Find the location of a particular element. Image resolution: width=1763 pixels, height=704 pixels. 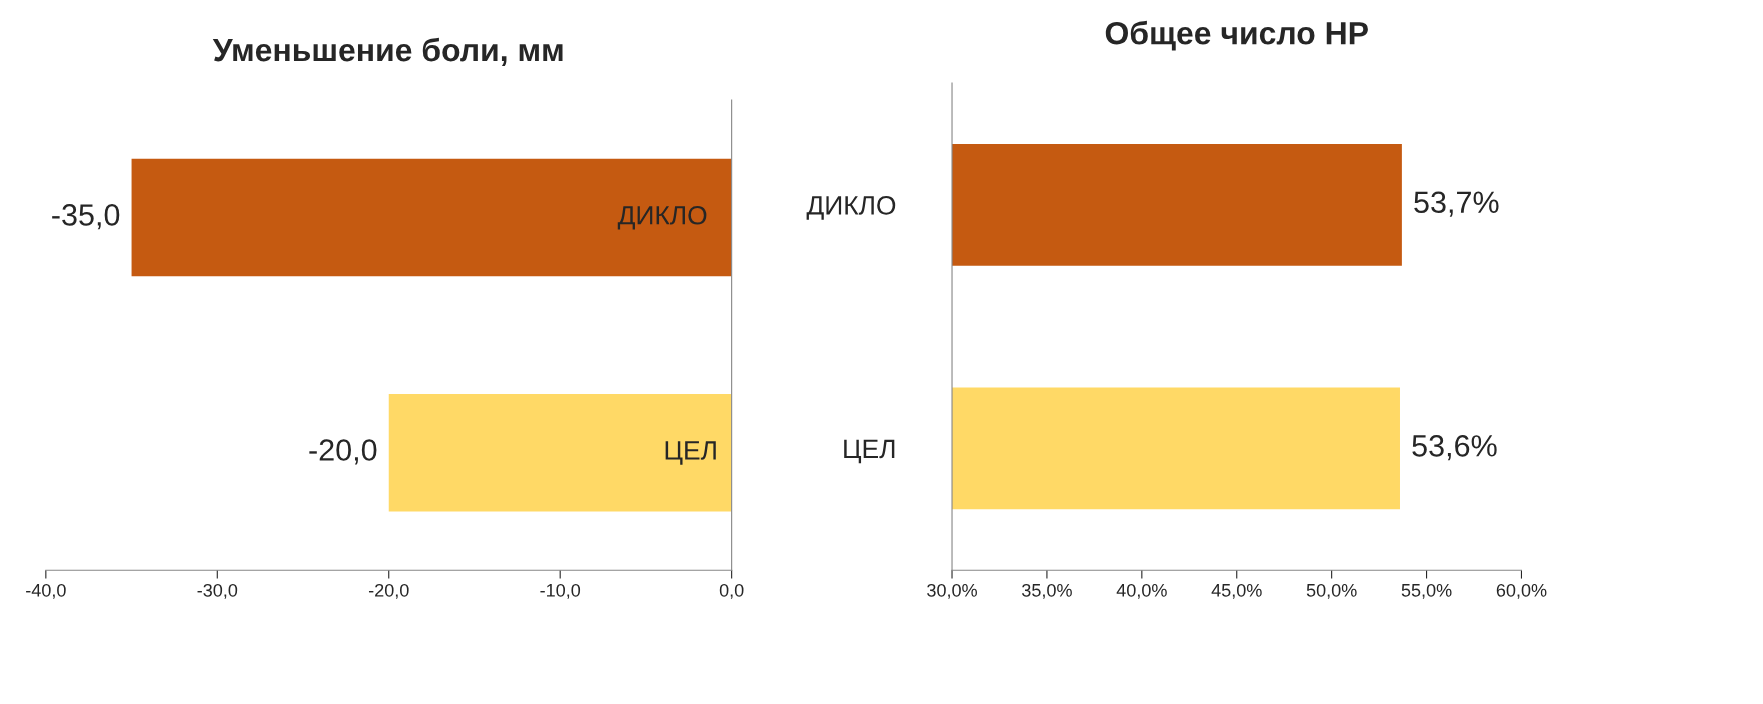

data-label: -20,0 is located at coordinates (343, 452).